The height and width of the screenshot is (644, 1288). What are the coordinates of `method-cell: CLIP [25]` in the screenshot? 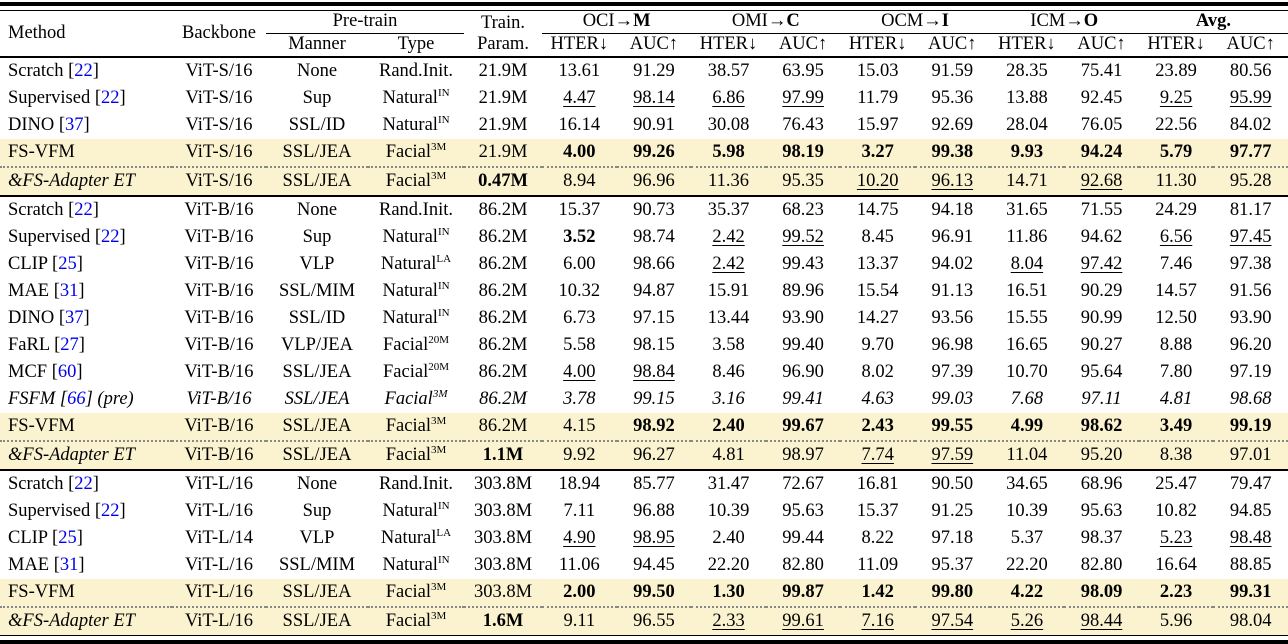 It's located at (45, 263).